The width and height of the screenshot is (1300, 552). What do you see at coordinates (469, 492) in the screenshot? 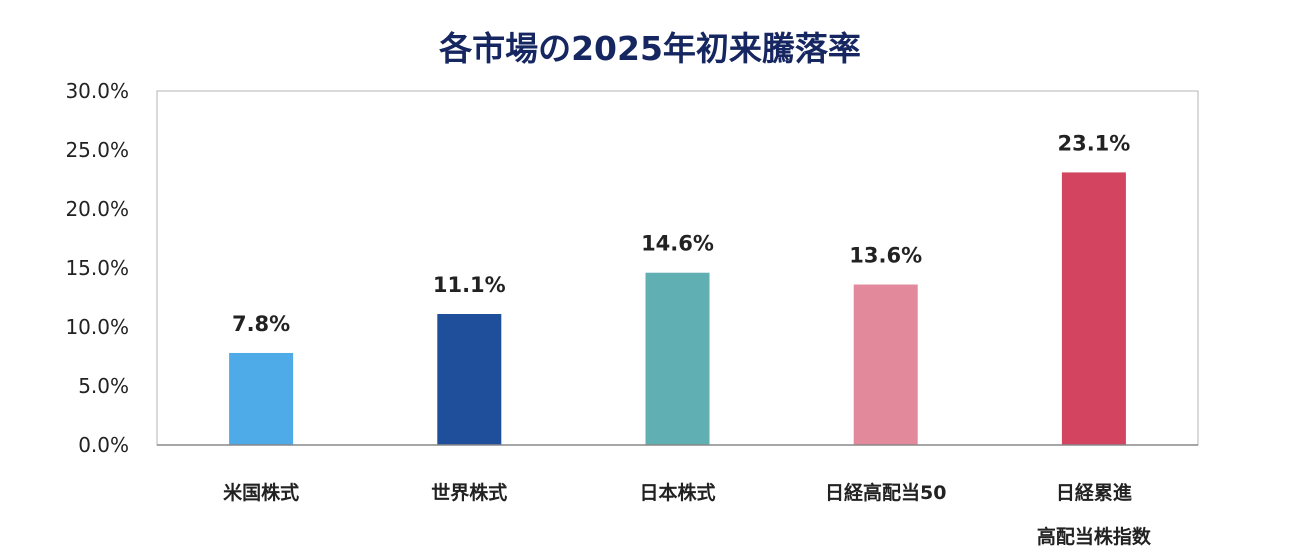
I see `x-category-label: 世界株式` at bounding box center [469, 492].